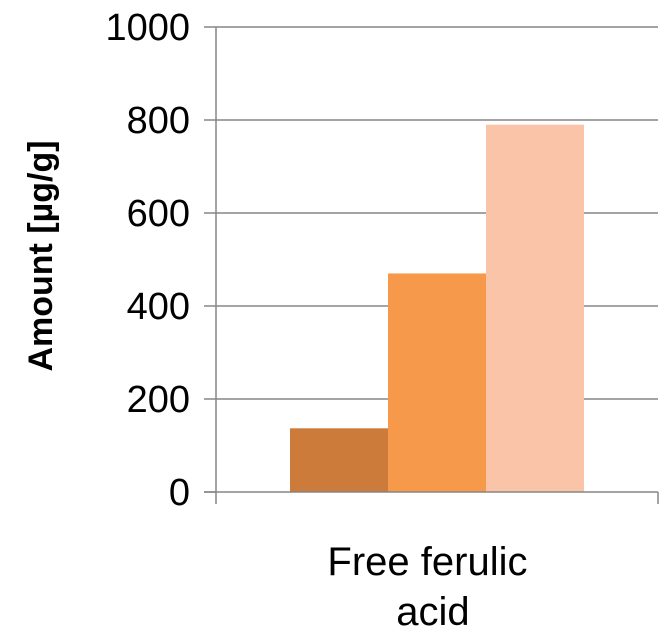 The height and width of the screenshot is (637, 660). What do you see at coordinates (432, 612) in the screenshot?
I see `x-category-label-line-2: acid` at bounding box center [432, 612].